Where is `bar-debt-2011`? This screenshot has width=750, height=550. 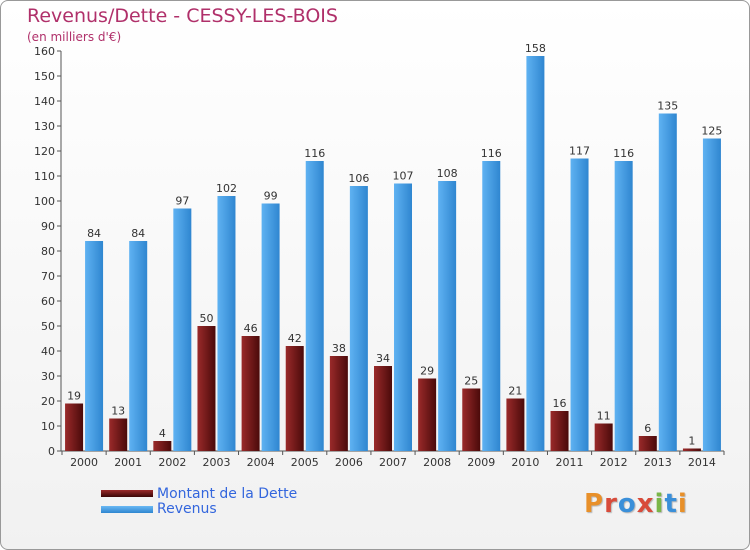
bar-debt-2011 is located at coordinates (559, 431).